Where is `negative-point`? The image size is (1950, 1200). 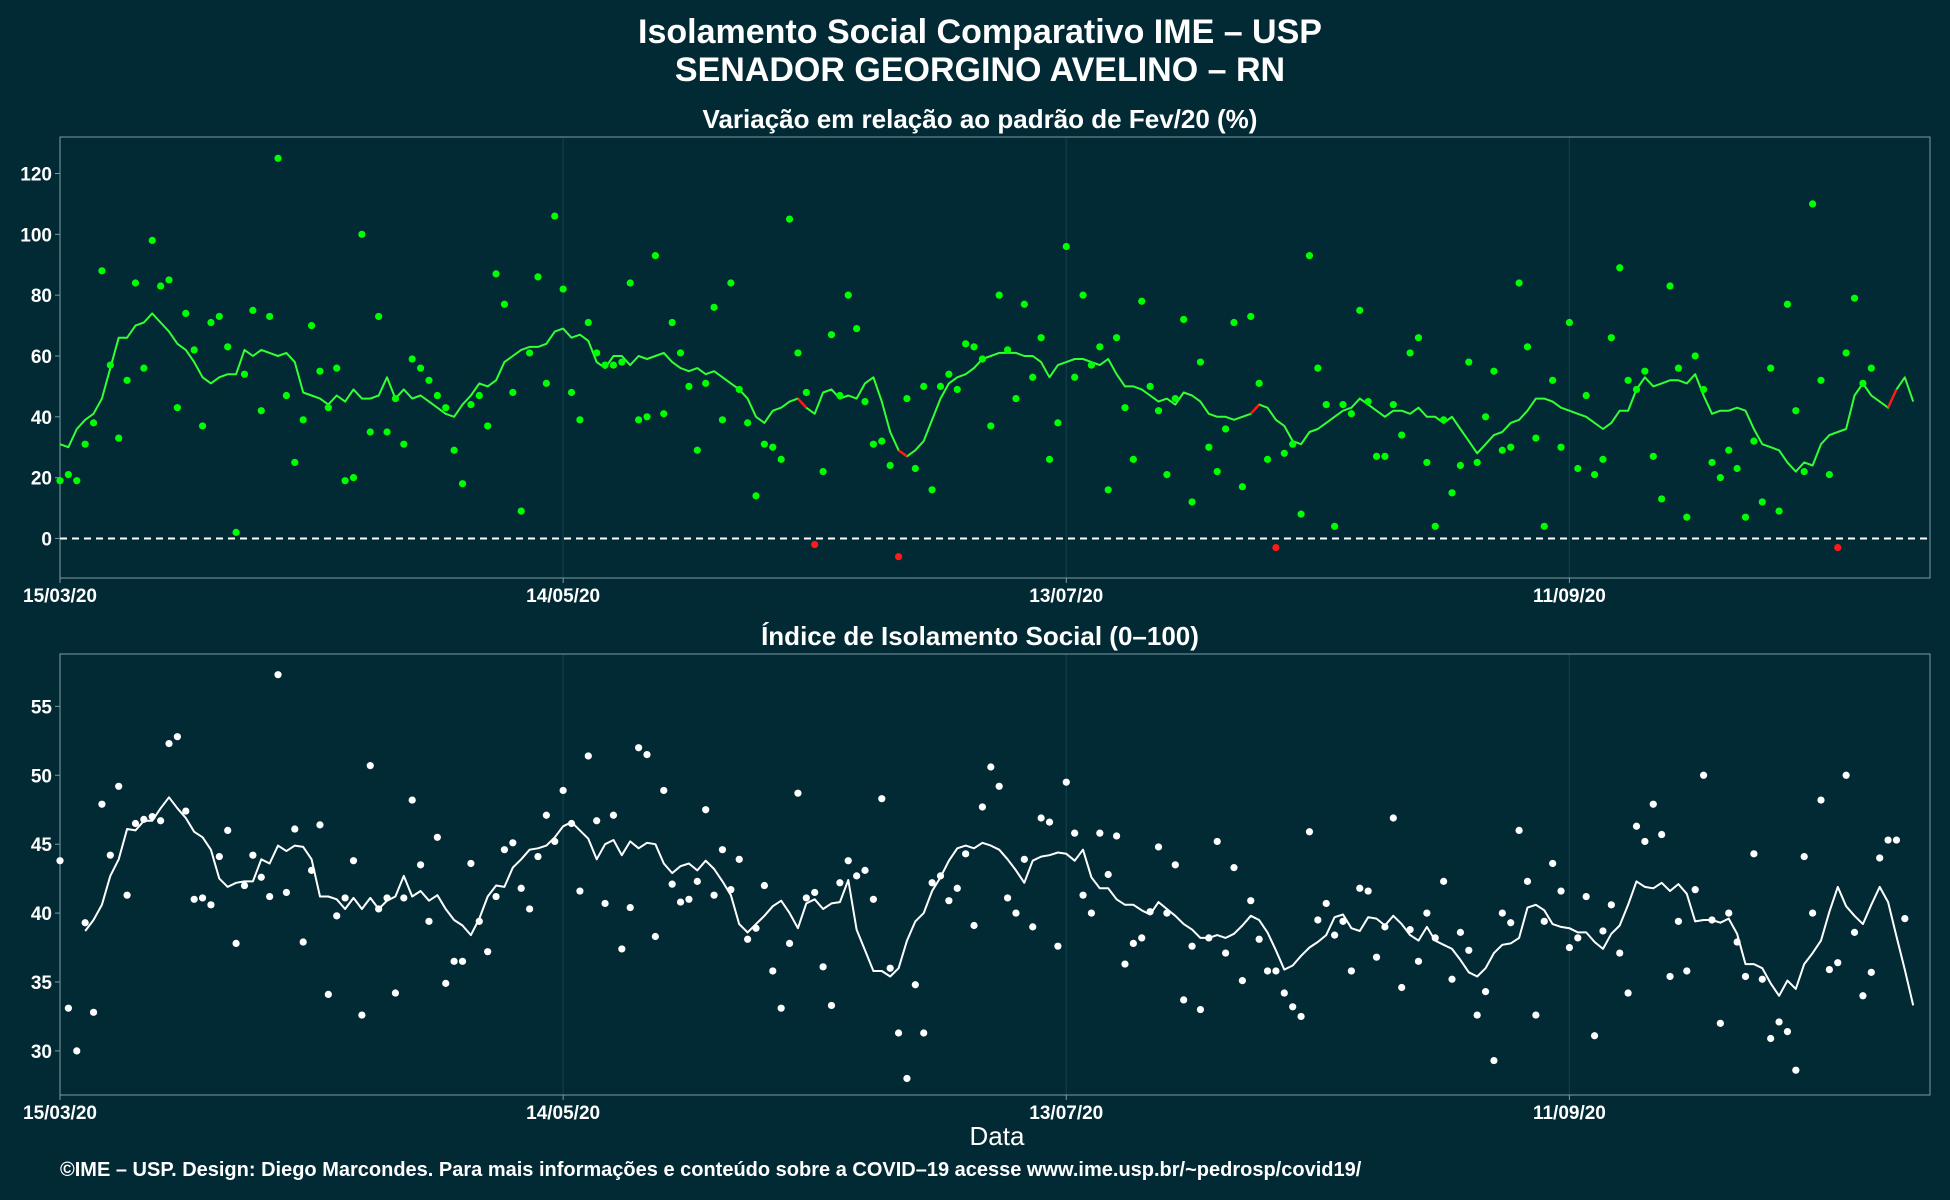 negative-point is located at coordinates (815, 544).